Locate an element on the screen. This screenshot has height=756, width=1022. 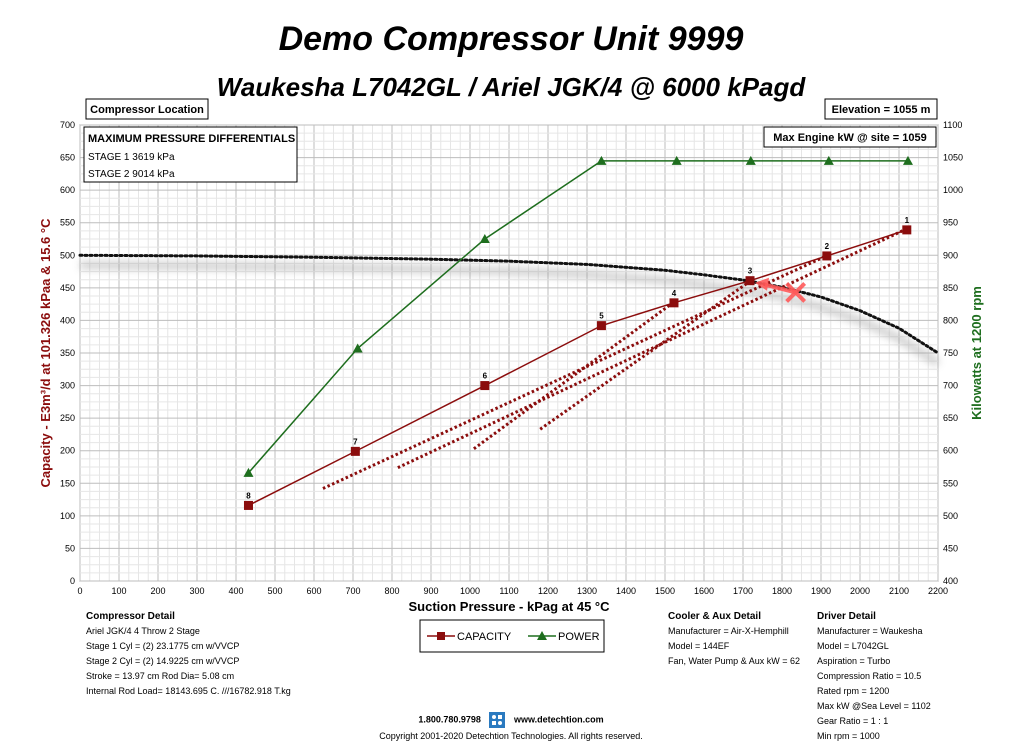
y-tick-label: 400 is located at coordinates (67, 320).